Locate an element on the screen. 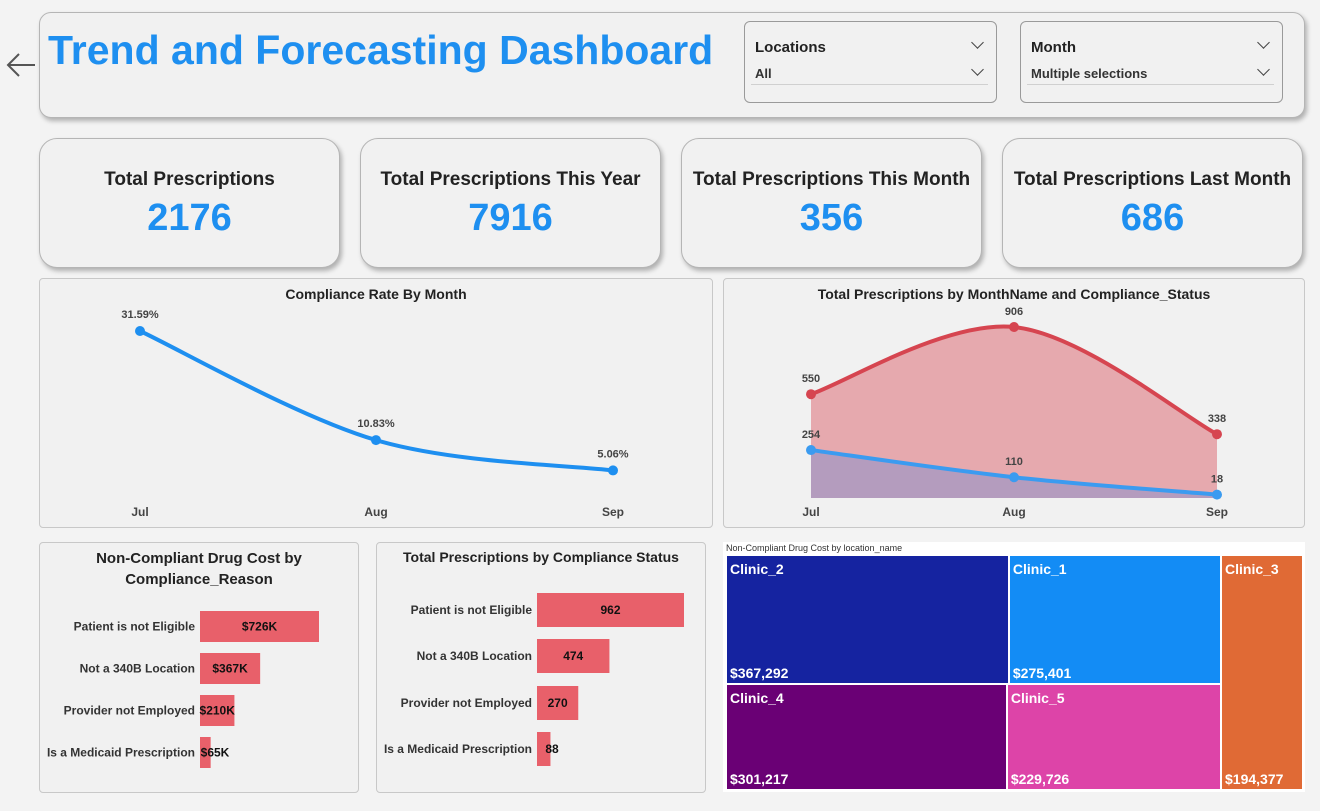 The width and height of the screenshot is (1320, 811). locations-slicer: Locations All is located at coordinates (870, 62).